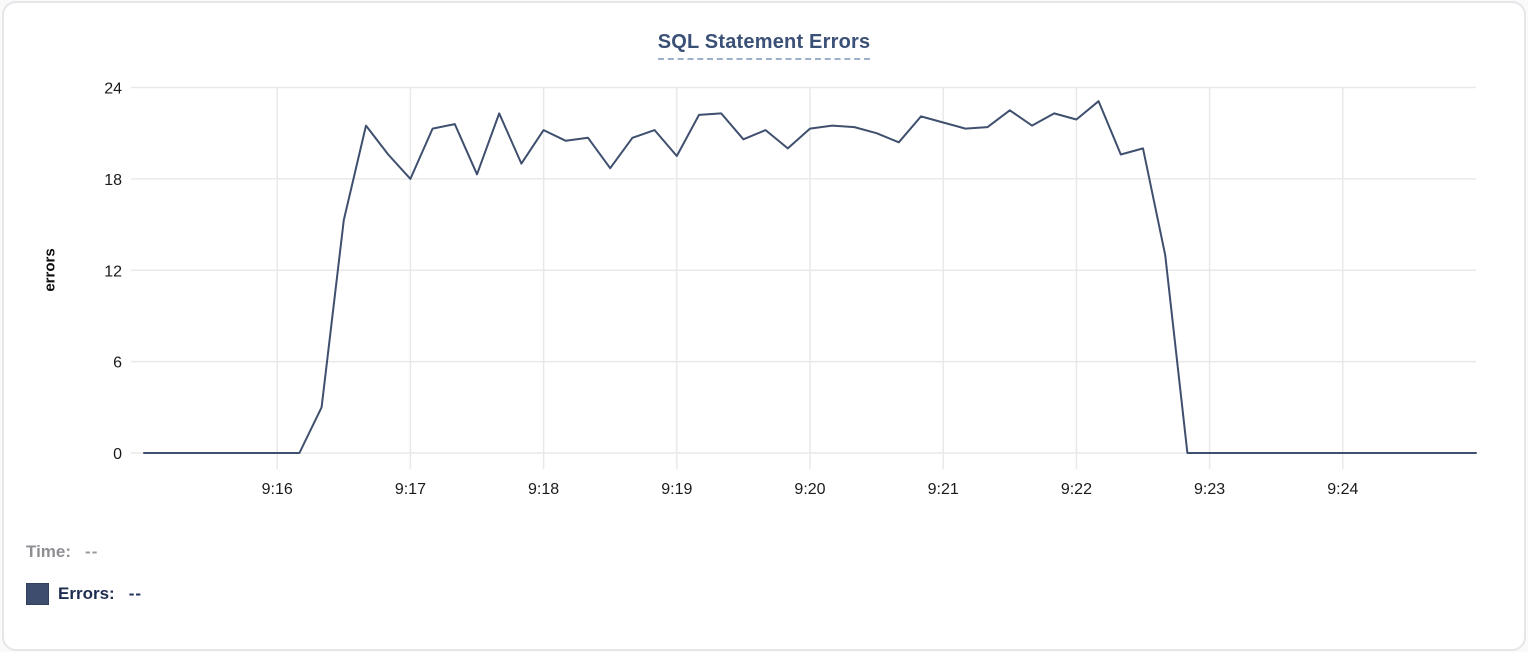 This screenshot has height=652, width=1528. Describe the element at coordinates (117, 363) in the screenshot. I see `y-tick-label: 6` at that location.